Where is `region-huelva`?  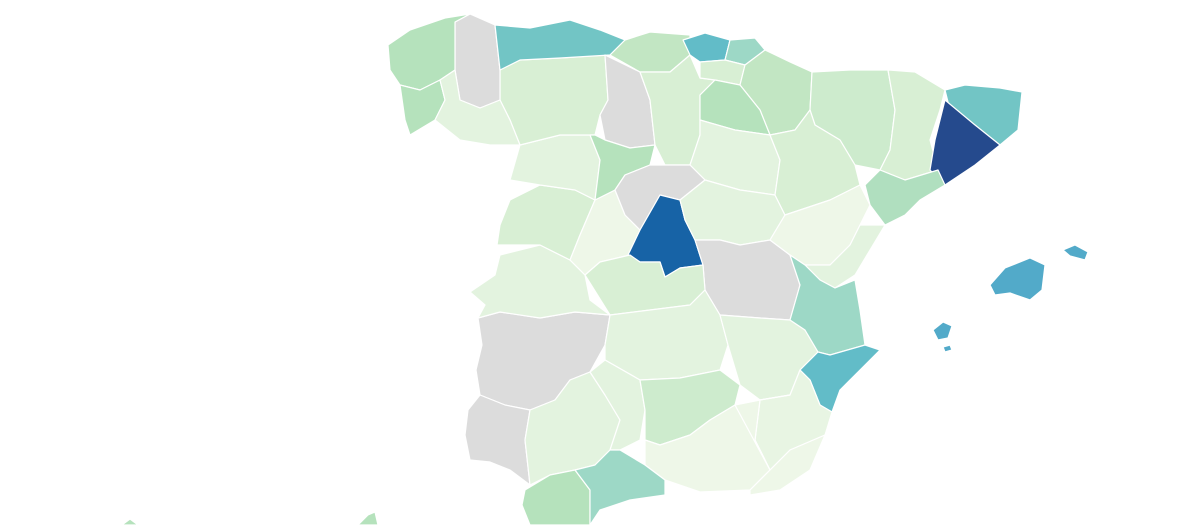
region-huelva is located at coordinates (497, 440).